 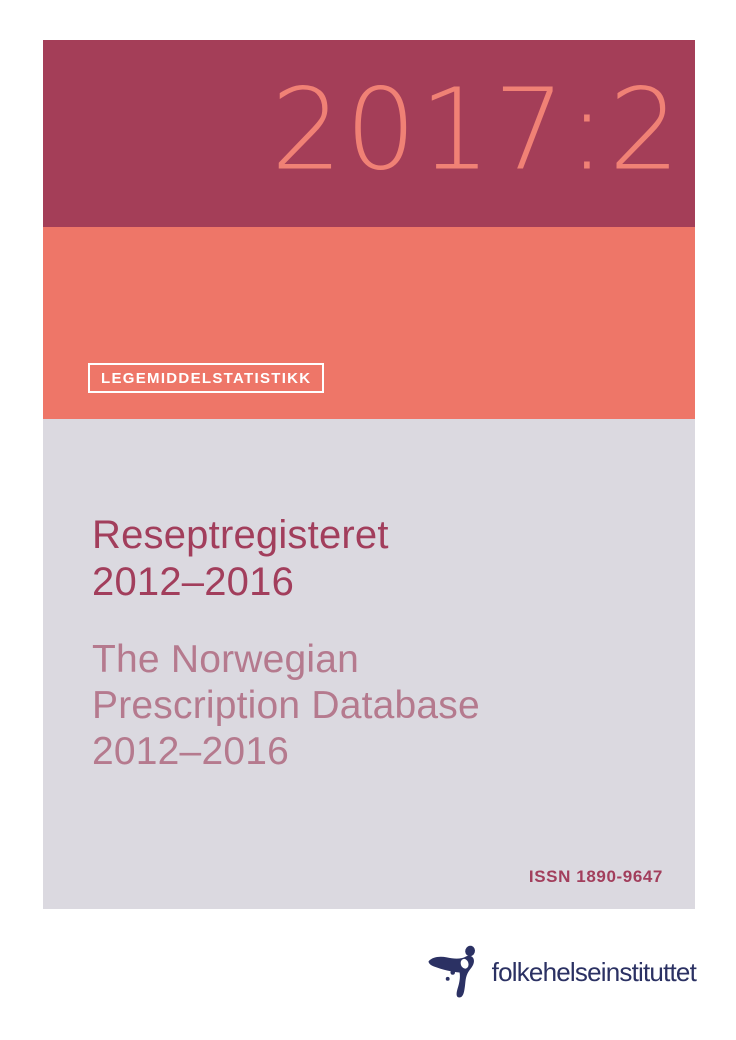 I want to click on title-norwegian-line2: 2012–2016, so click(x=193, y=582).